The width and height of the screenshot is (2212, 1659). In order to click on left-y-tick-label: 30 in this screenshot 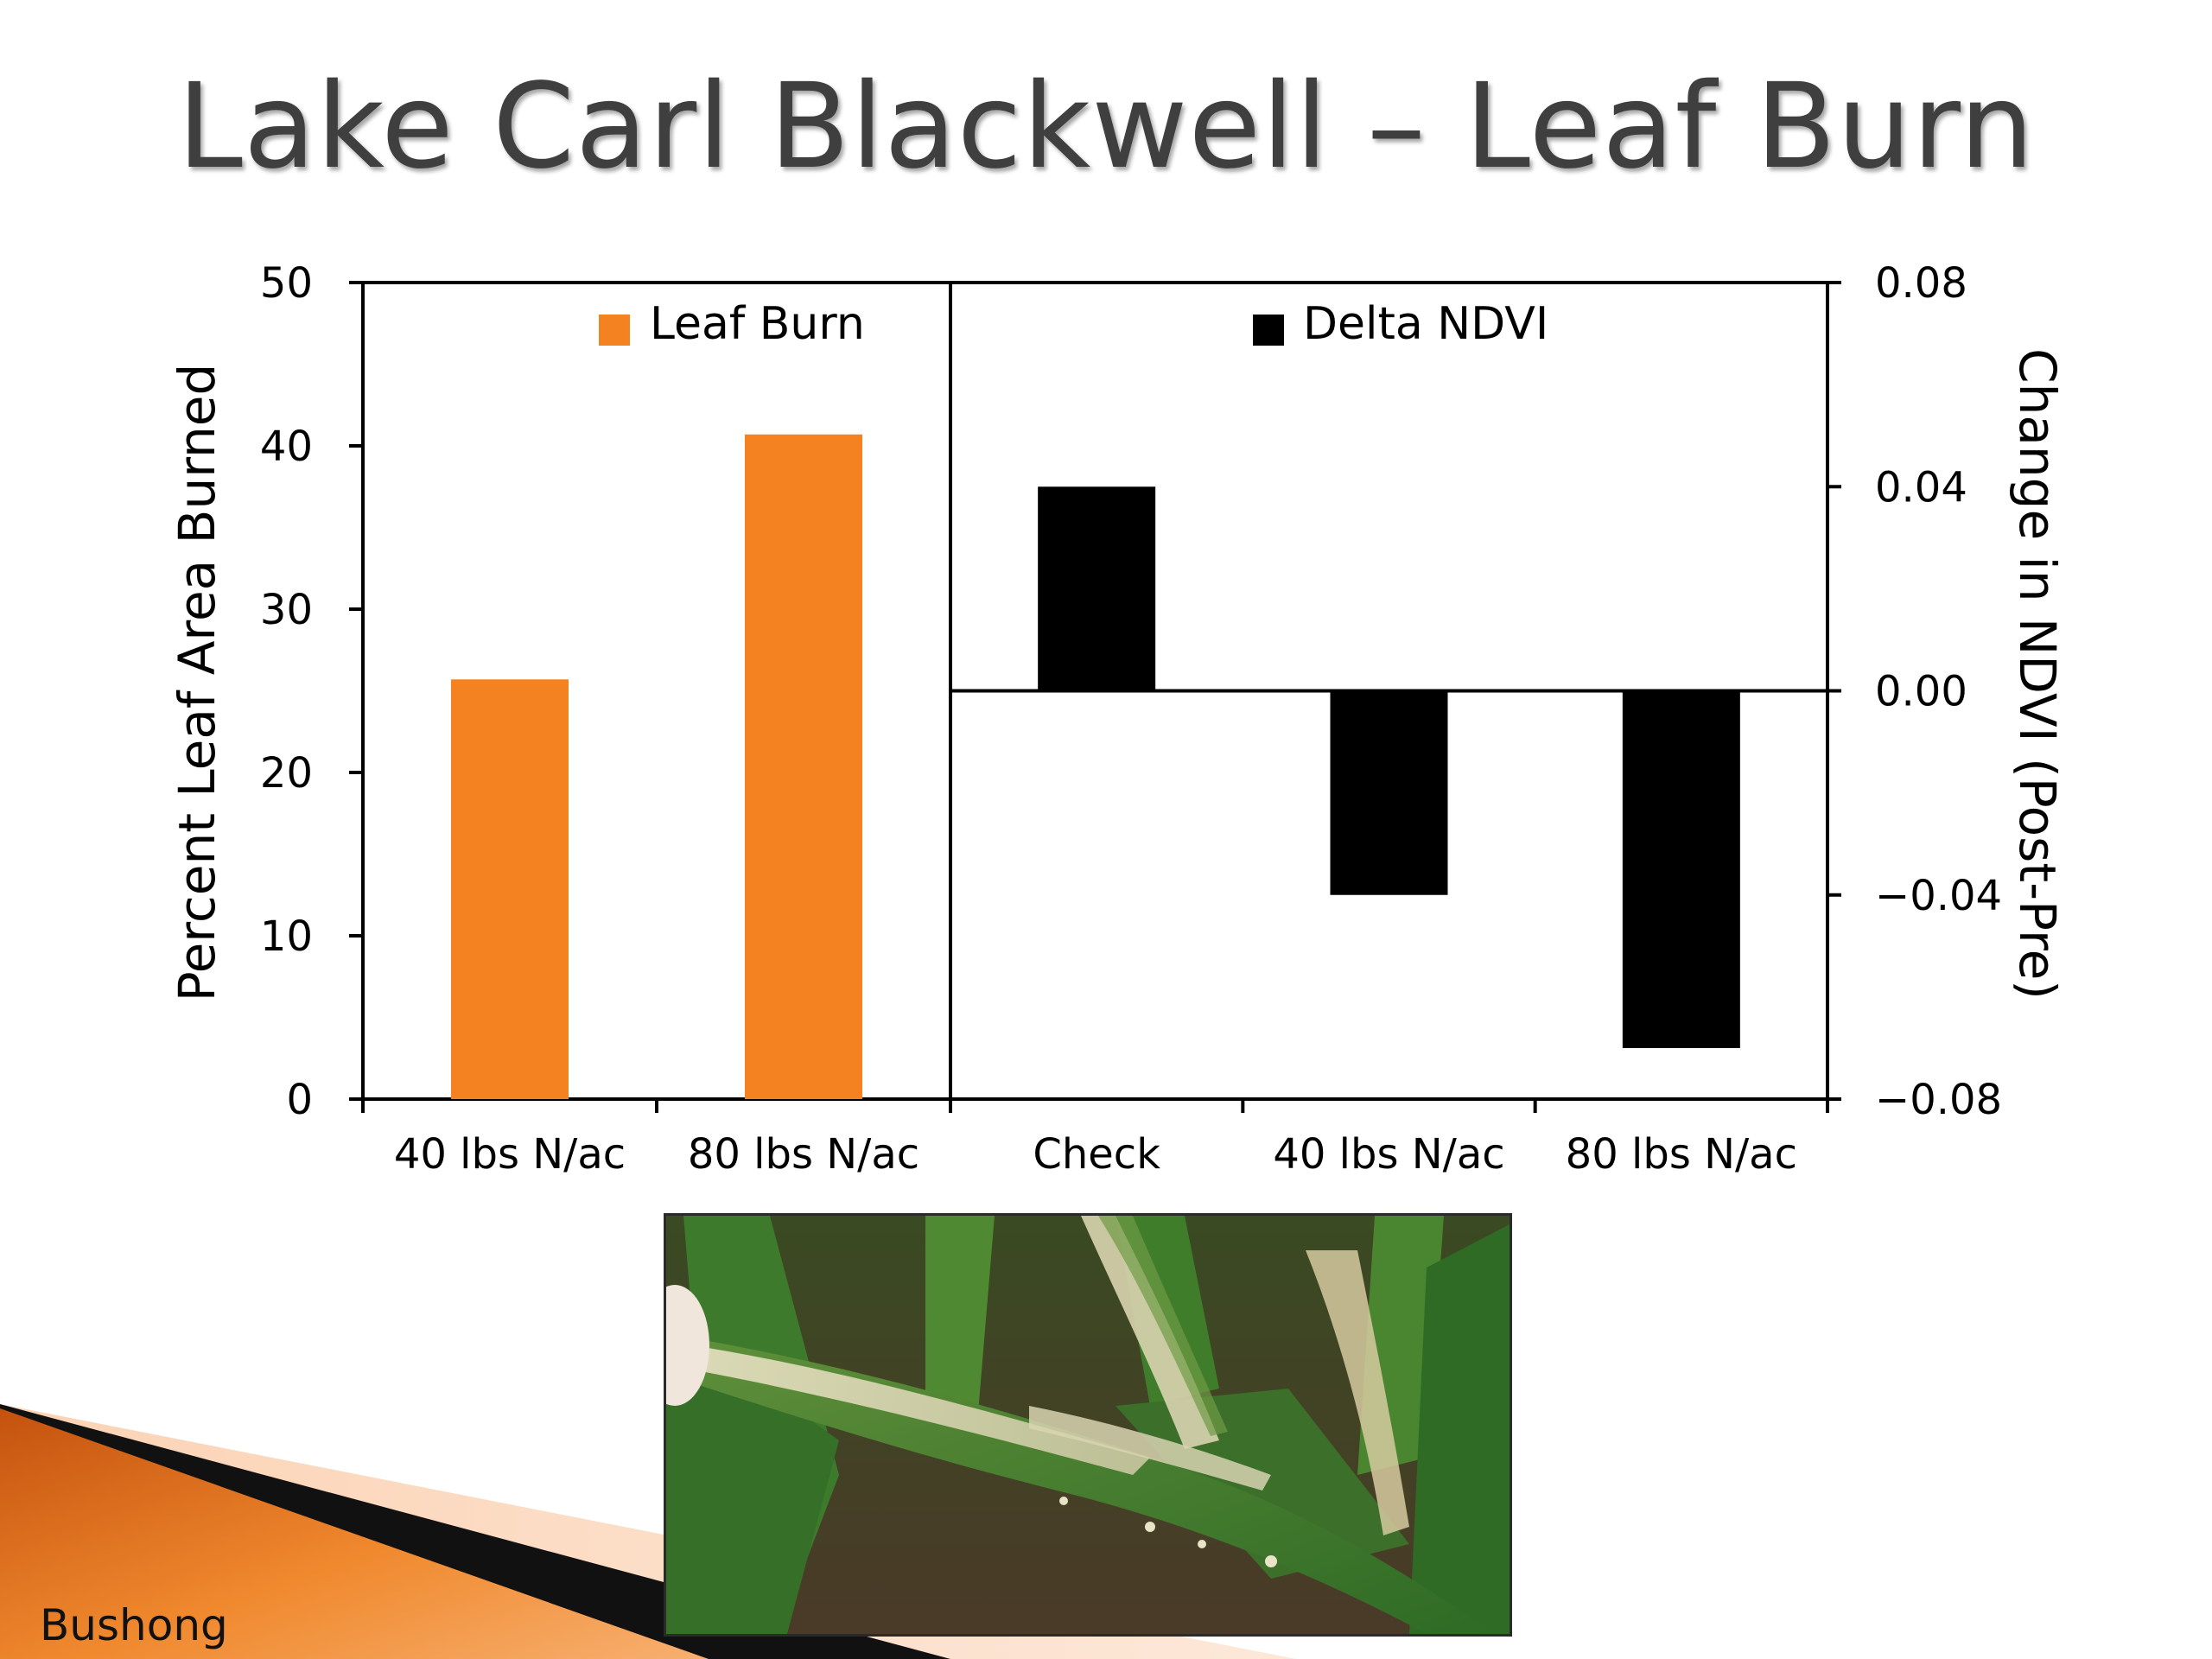, I will do `click(286, 610)`.